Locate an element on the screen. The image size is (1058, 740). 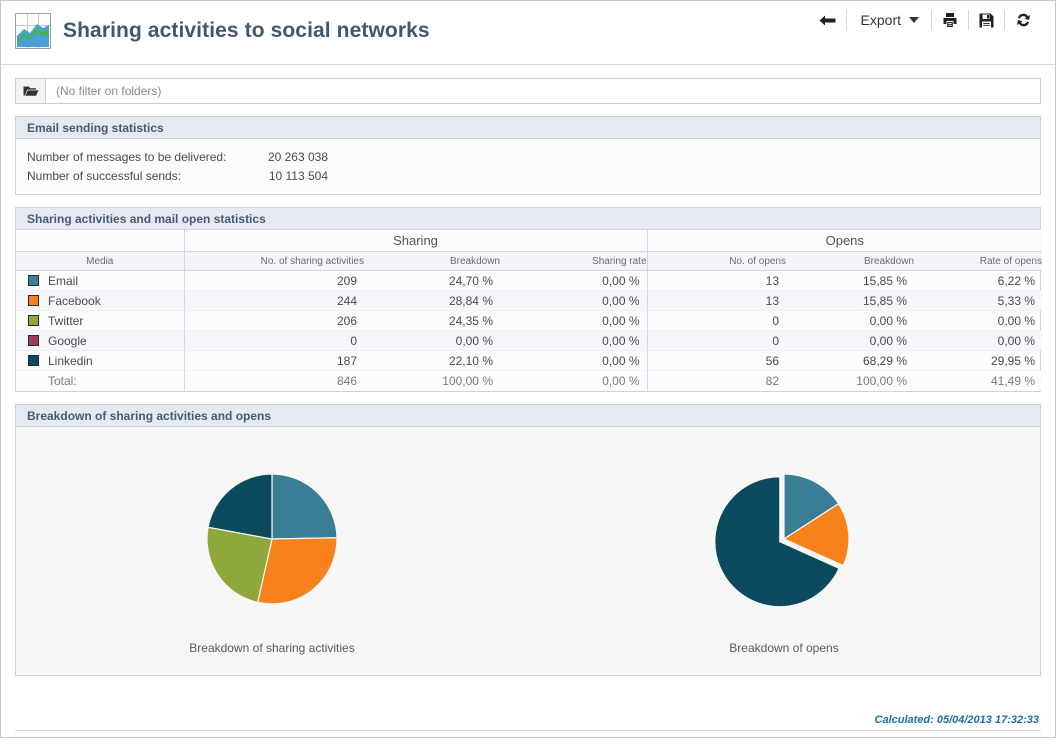
cell-media: Linkedin is located at coordinates (100, 360).